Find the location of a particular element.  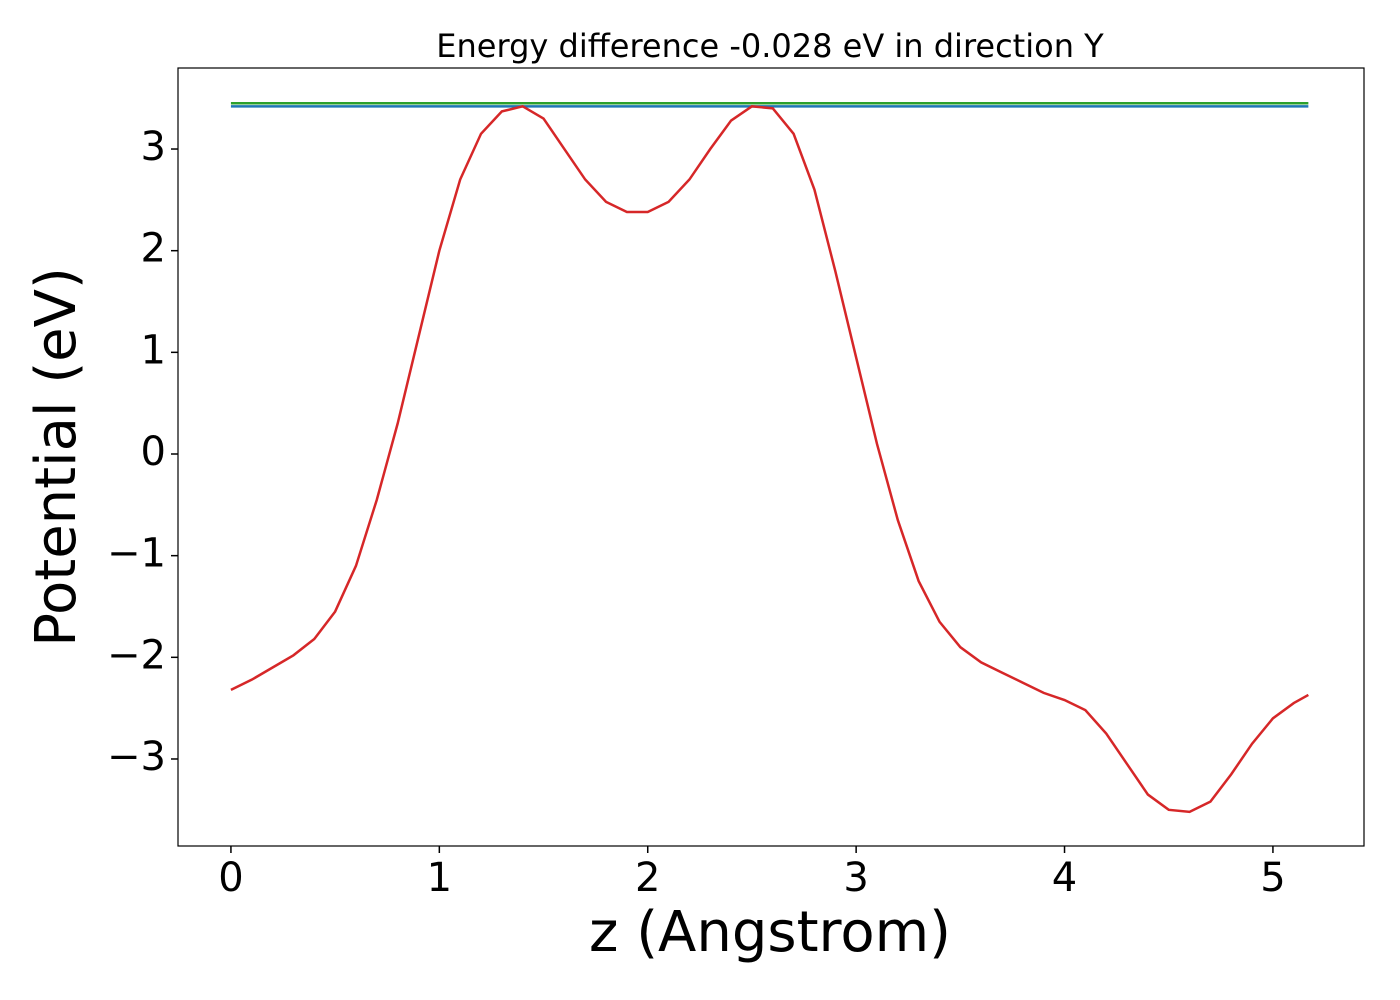

x-tick-label: 4 is located at coordinates (1064, 878).